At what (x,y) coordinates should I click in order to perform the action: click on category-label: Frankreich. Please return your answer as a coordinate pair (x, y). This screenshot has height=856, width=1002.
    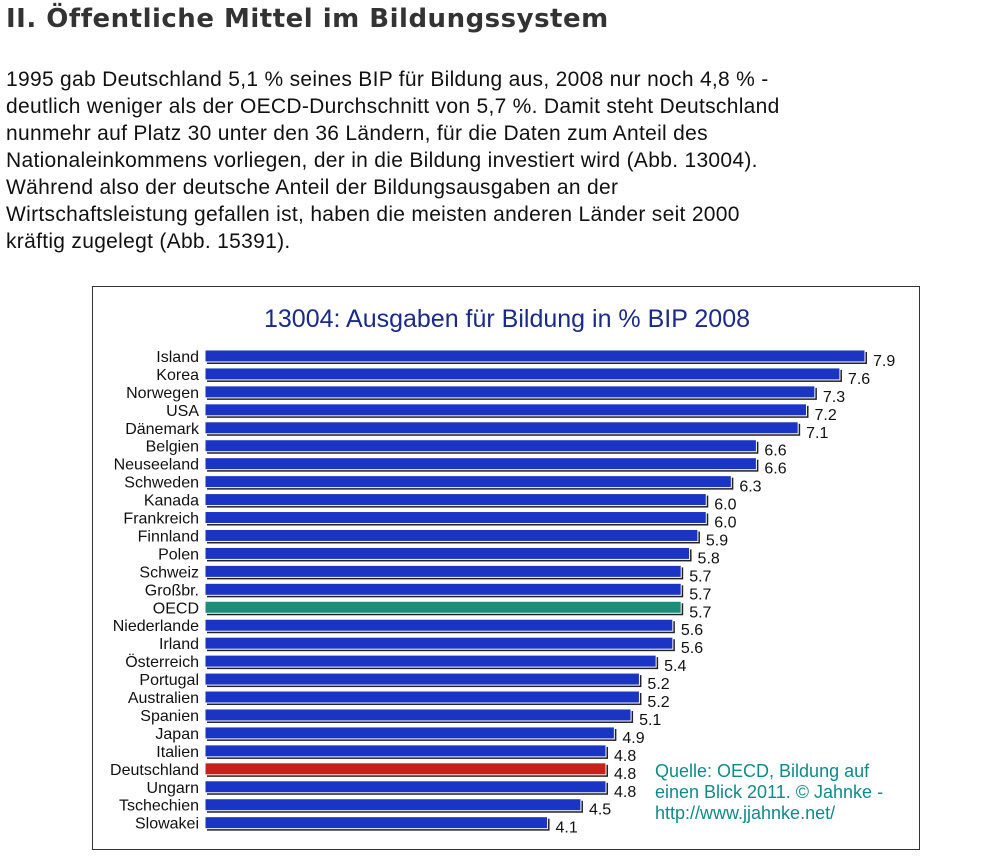
    Looking at the image, I should click on (161, 519).